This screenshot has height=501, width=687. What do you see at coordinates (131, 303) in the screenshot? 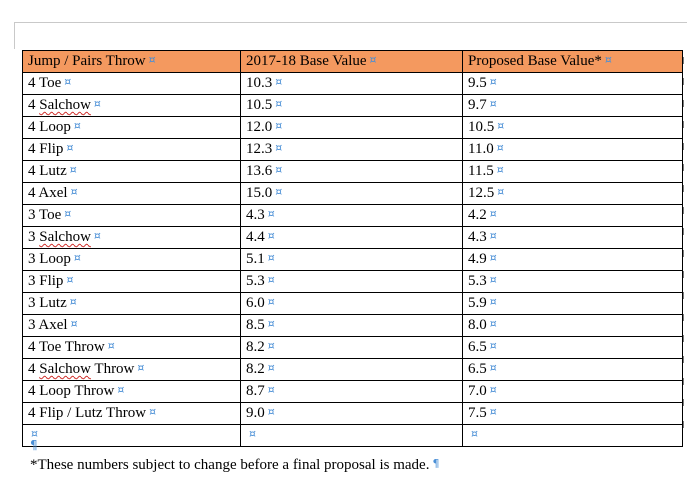
I see `jump-cell: 3 Lutz ¤` at bounding box center [131, 303].